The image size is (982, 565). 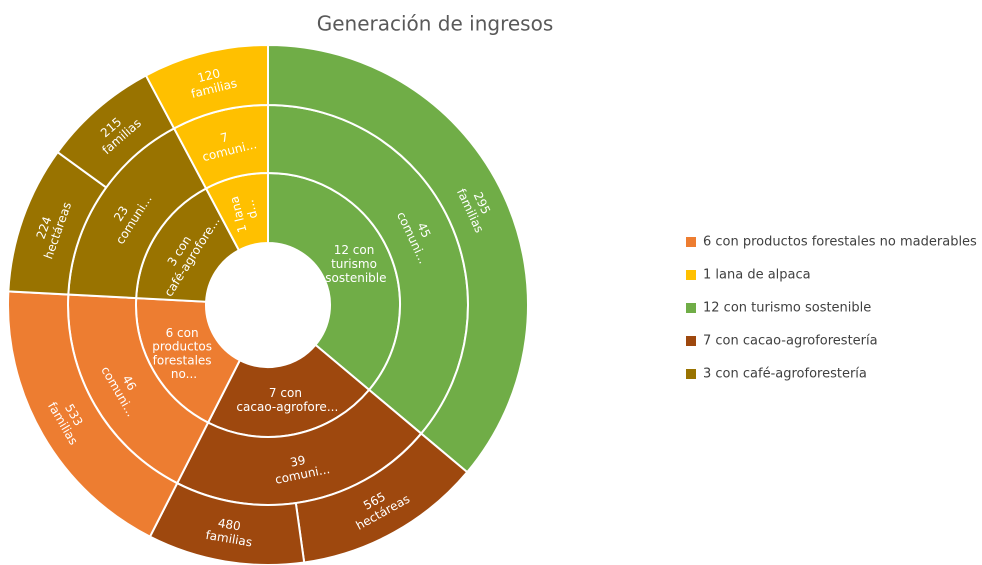 What do you see at coordinates (757, 275) in the screenshot?
I see `legend-label: 1 lana de alpaca` at bounding box center [757, 275].